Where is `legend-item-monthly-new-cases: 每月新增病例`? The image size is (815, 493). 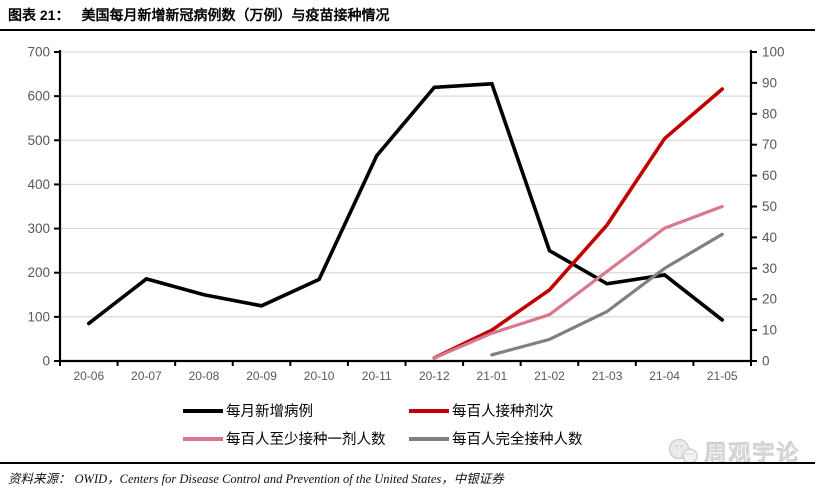
legend-item-monthly-new-cases: 每月新增病例 is located at coordinates (296, 410).